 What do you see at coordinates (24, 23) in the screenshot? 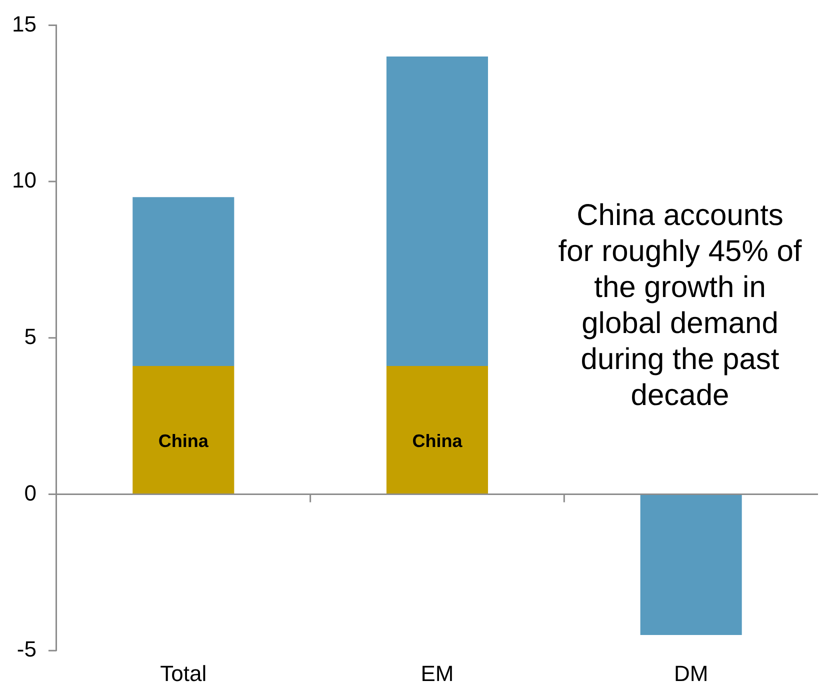
I see `y-tick-label: 15` at bounding box center [24, 23].